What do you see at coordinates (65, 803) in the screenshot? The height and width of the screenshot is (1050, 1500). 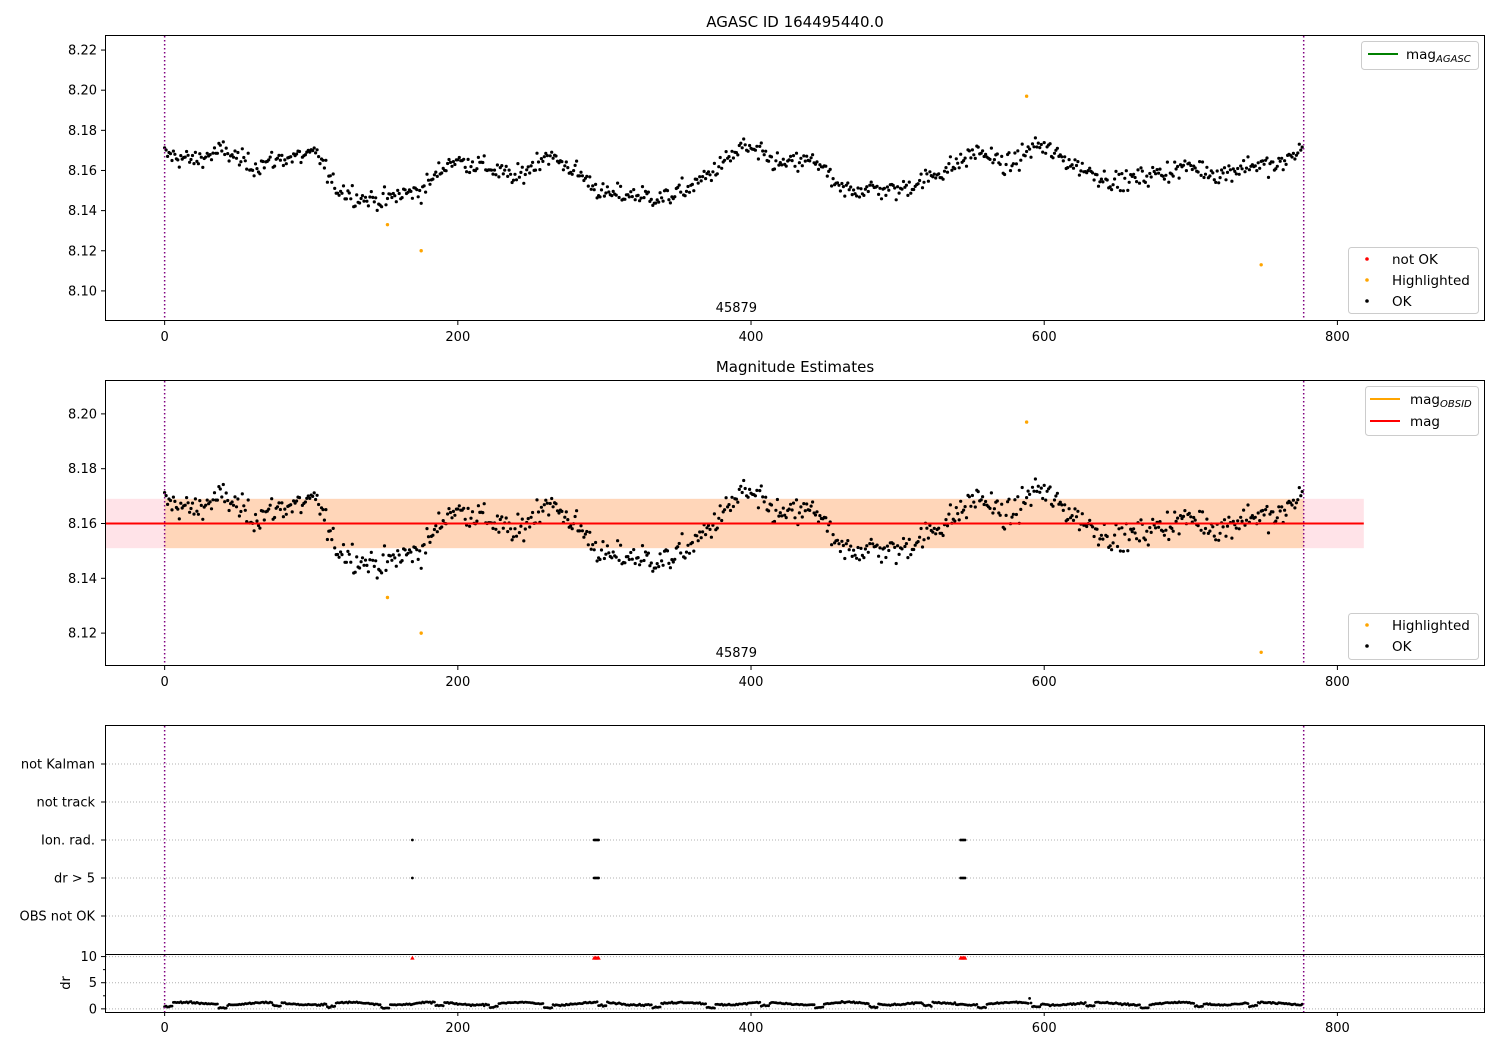 I see `flag-row-label: not track` at bounding box center [65, 803].